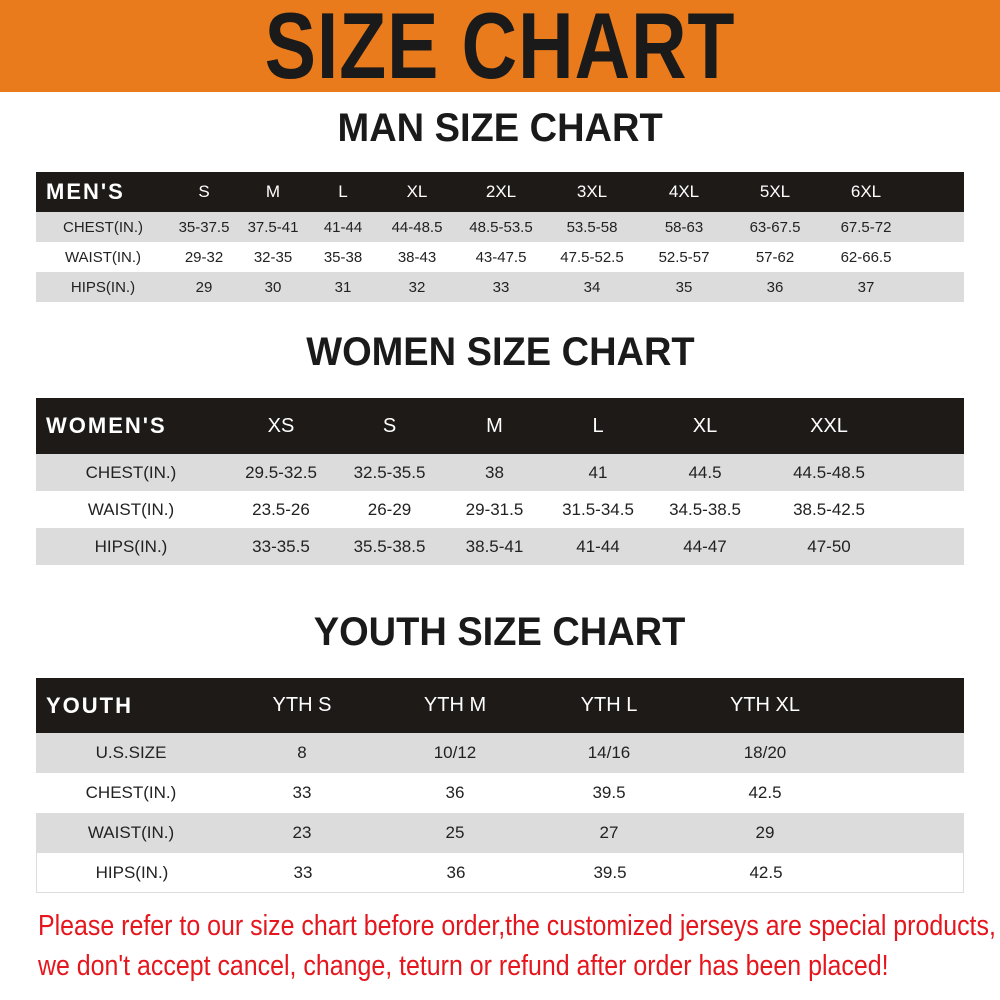  What do you see at coordinates (501, 257) in the screenshot?
I see `table-cell: 43-47.5` at bounding box center [501, 257].